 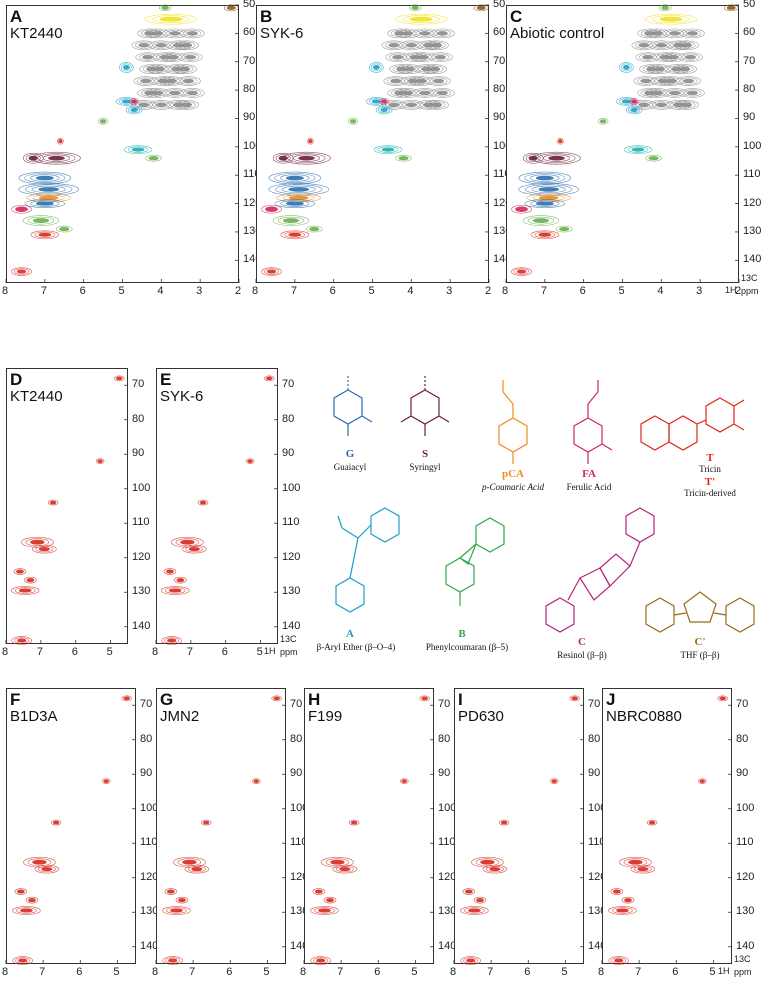 What do you see at coordinates (167, 699) in the screenshot?
I see `panel-label: G` at bounding box center [167, 699].